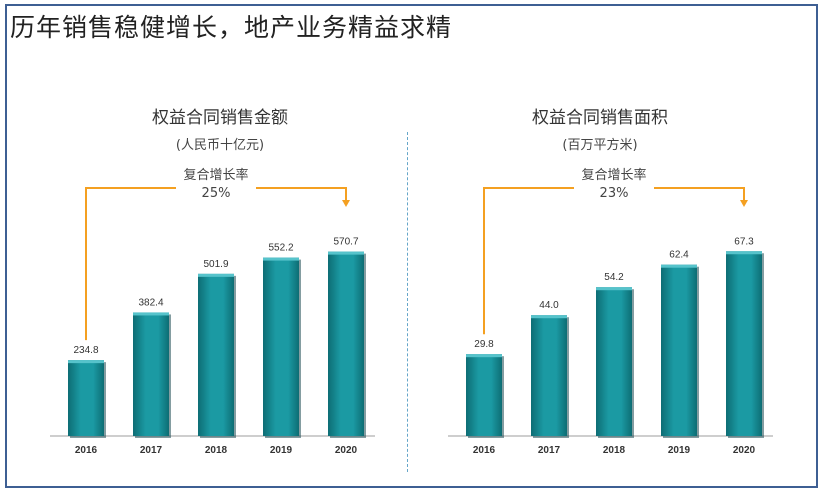 This screenshot has width=825, height=493. I want to click on data-label-2019: 552.2, so click(280, 248).